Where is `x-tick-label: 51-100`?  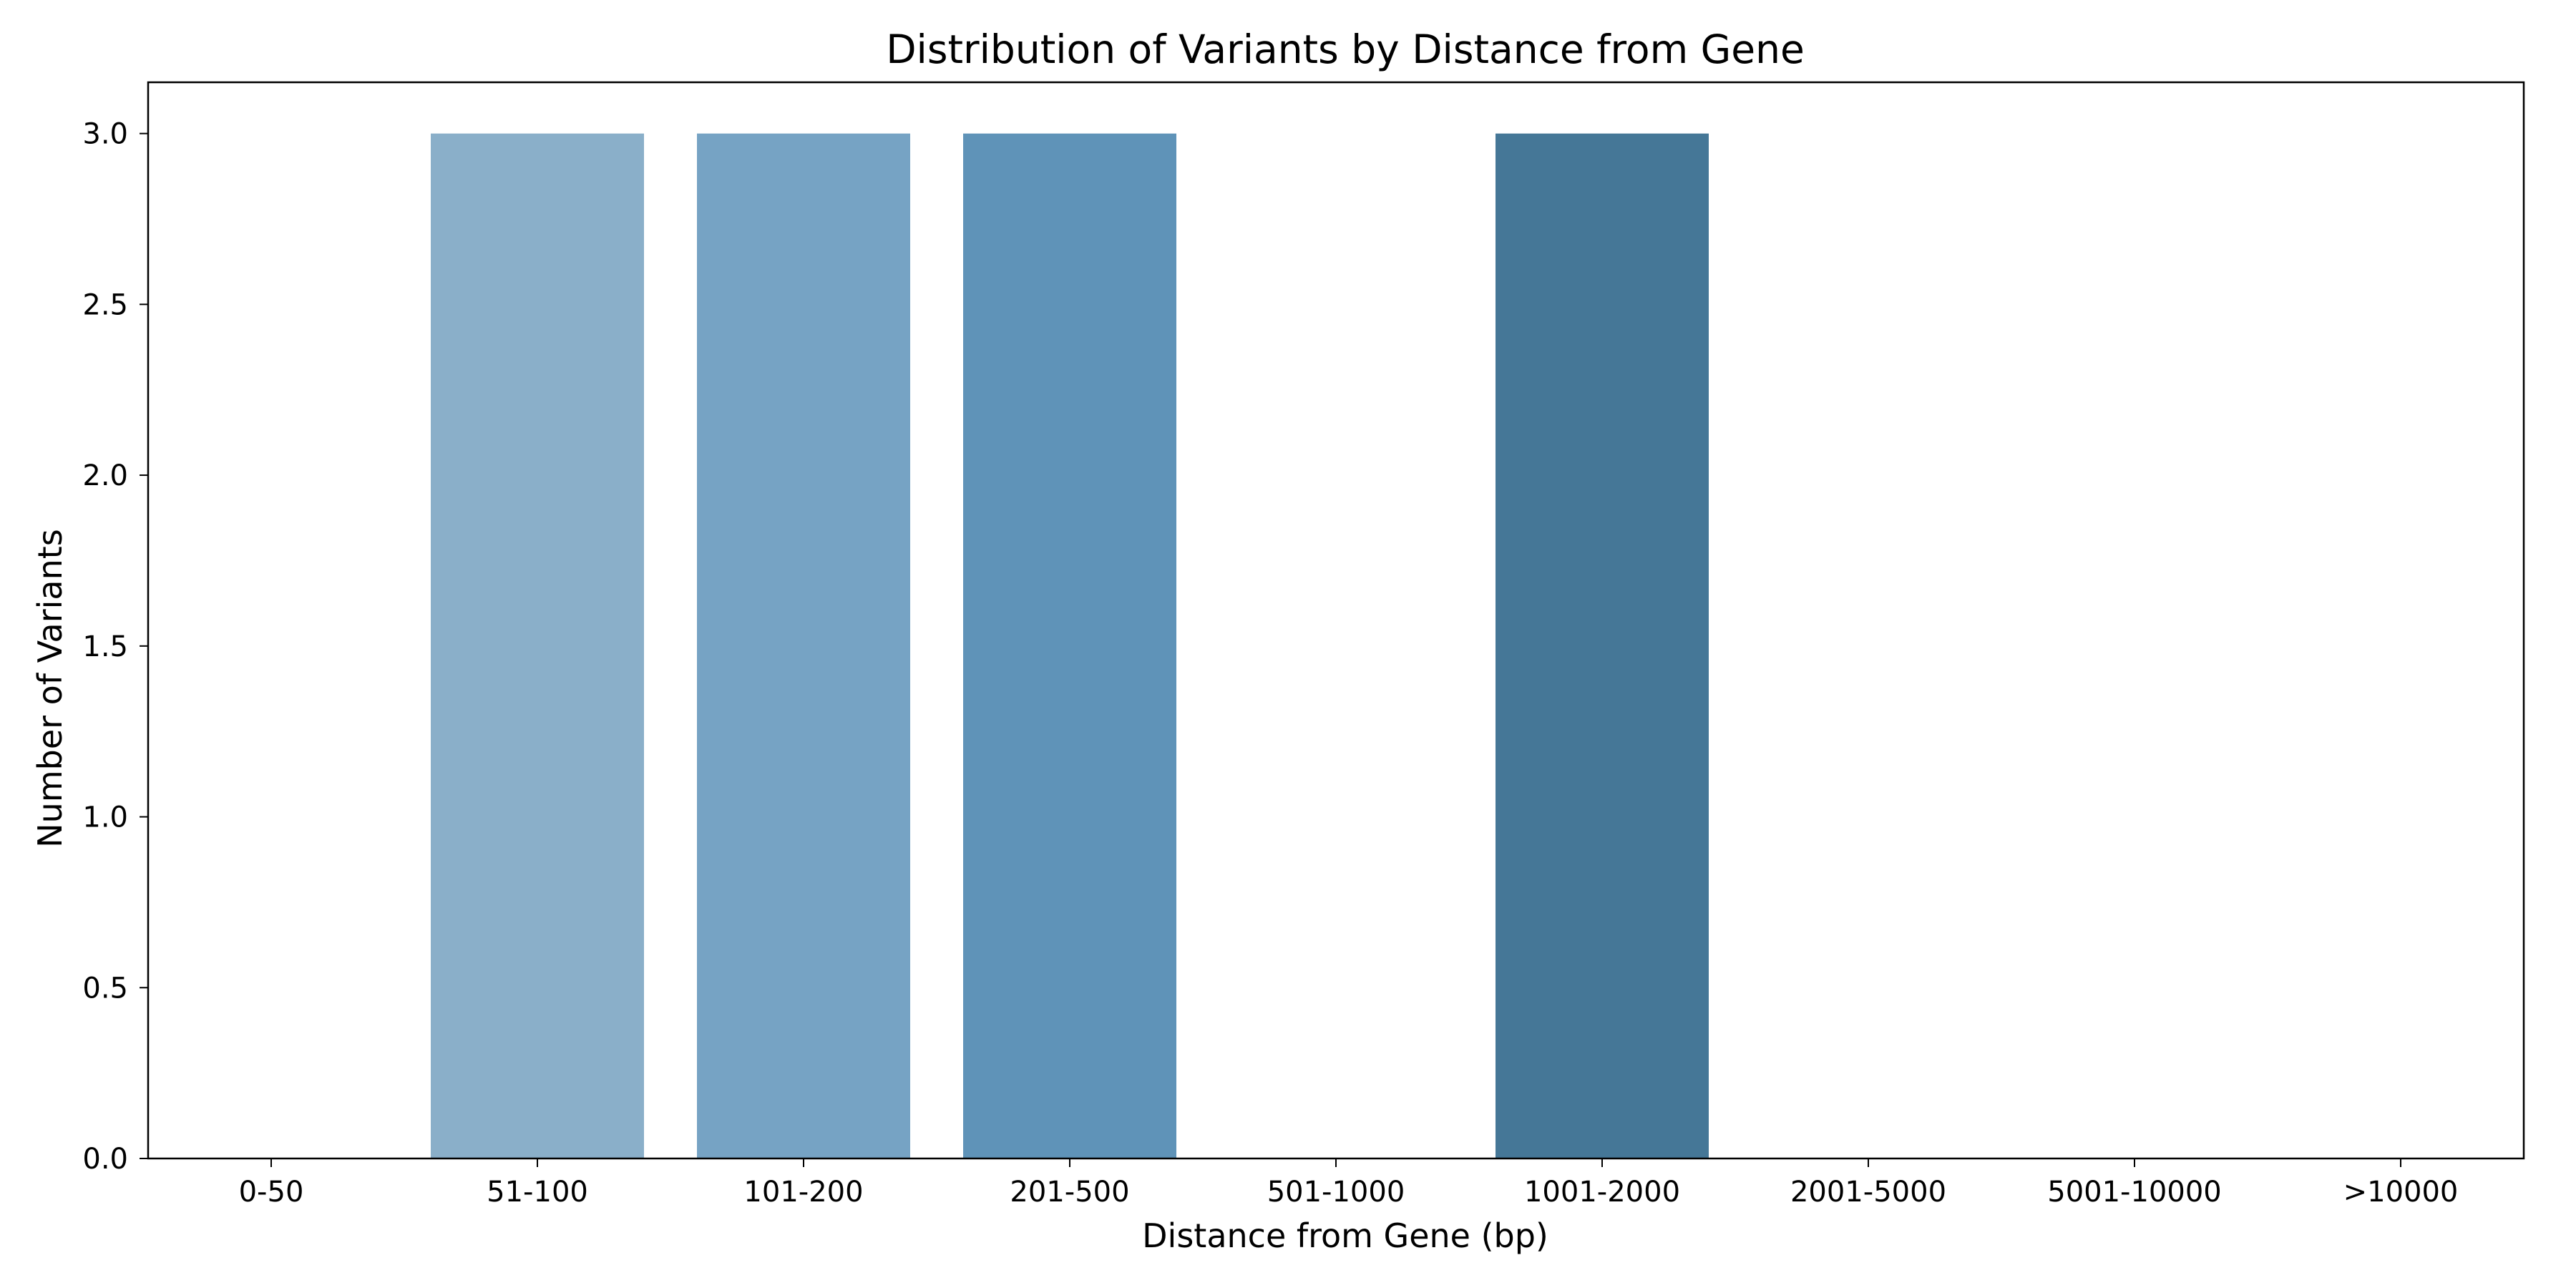
x-tick-label: 51-100 is located at coordinates (537, 1192).